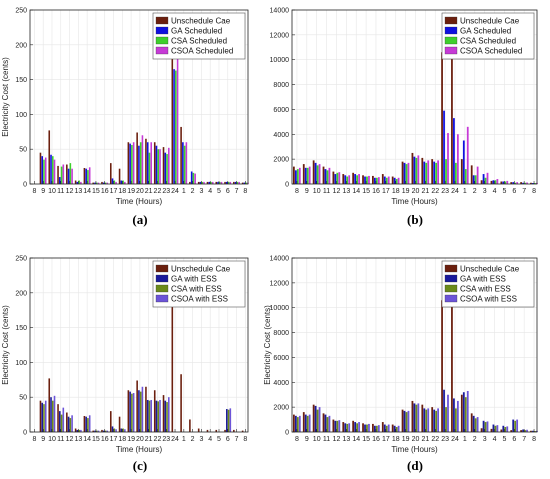  I want to click on x-tick-label: 3, so click(485, 439).